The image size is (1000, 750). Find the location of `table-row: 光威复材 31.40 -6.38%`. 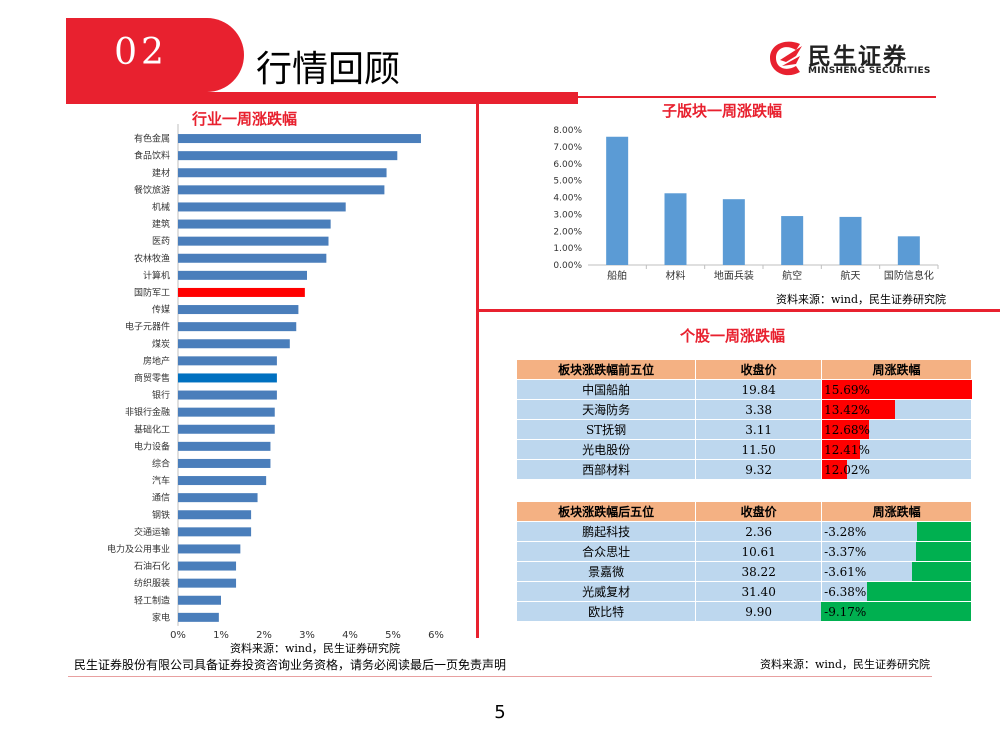

table-row: 光威复材 31.40 -6.38% is located at coordinates (743, 591).